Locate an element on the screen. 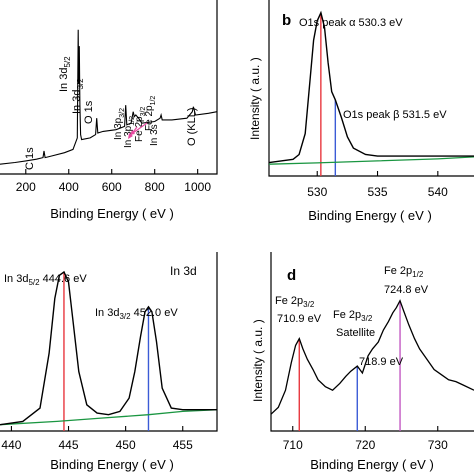 This screenshot has height=474, width=474. x-tick-label: 445 is located at coordinates (69, 445).